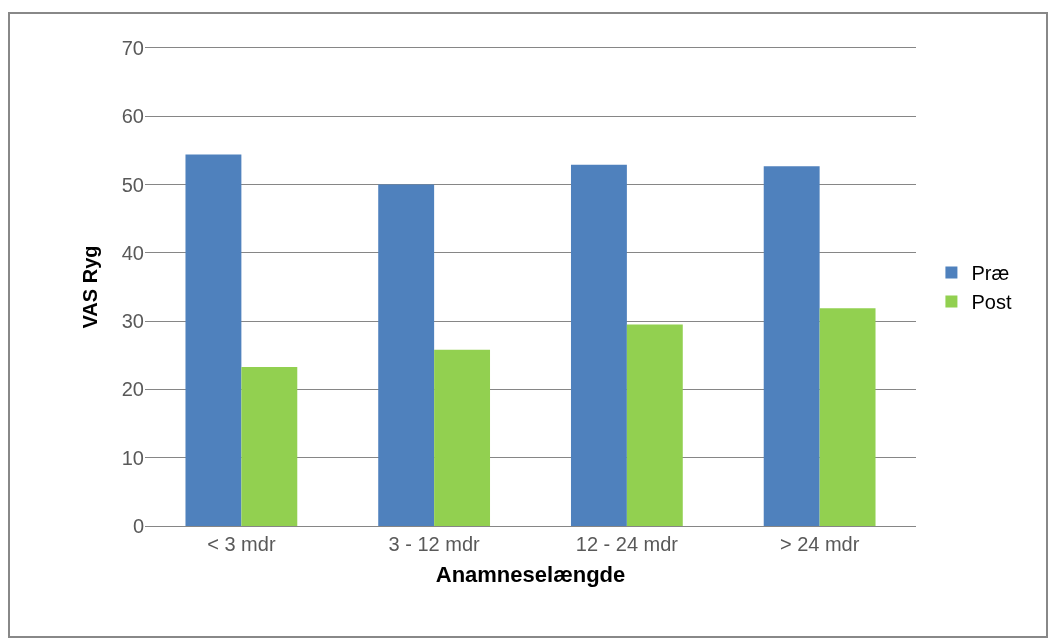  Describe the element at coordinates (132, 389) in the screenshot. I see `y-tick-label: 20` at that location.